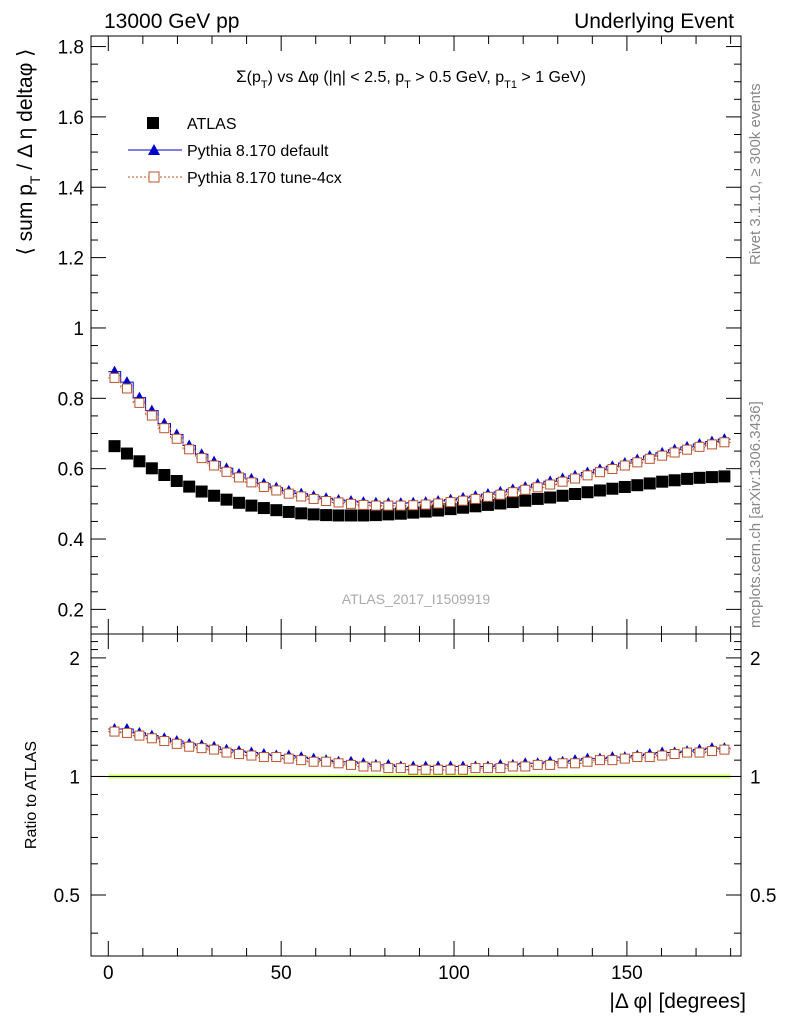 This screenshot has width=786, height=1024. Describe the element at coordinates (78, 329) in the screenshot. I see `main-y-tick-label: 1` at that location.